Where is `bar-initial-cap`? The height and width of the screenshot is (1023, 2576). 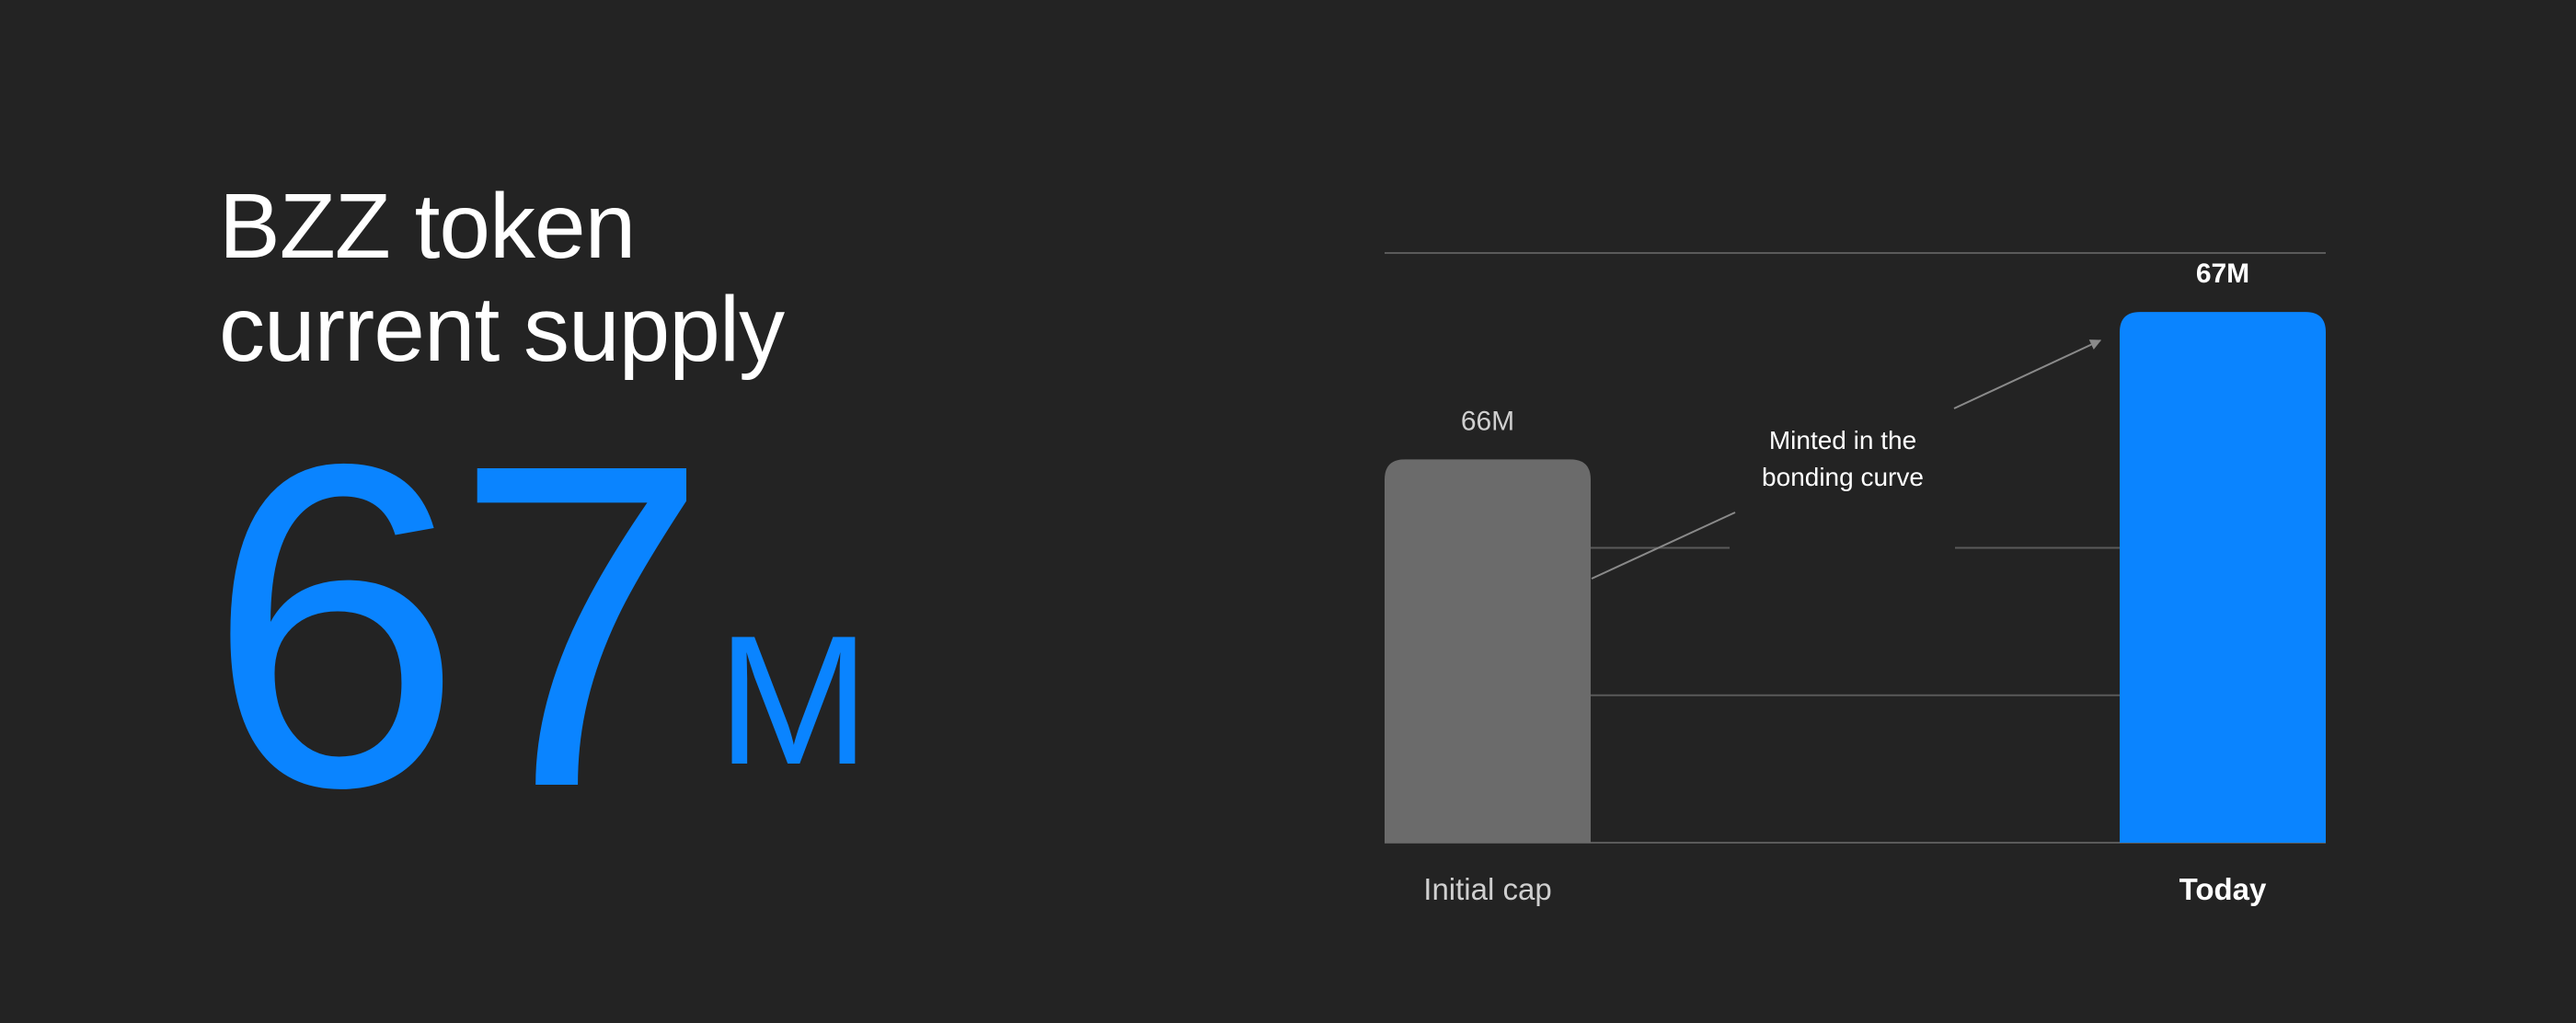
bar-initial-cap is located at coordinates (1488, 651).